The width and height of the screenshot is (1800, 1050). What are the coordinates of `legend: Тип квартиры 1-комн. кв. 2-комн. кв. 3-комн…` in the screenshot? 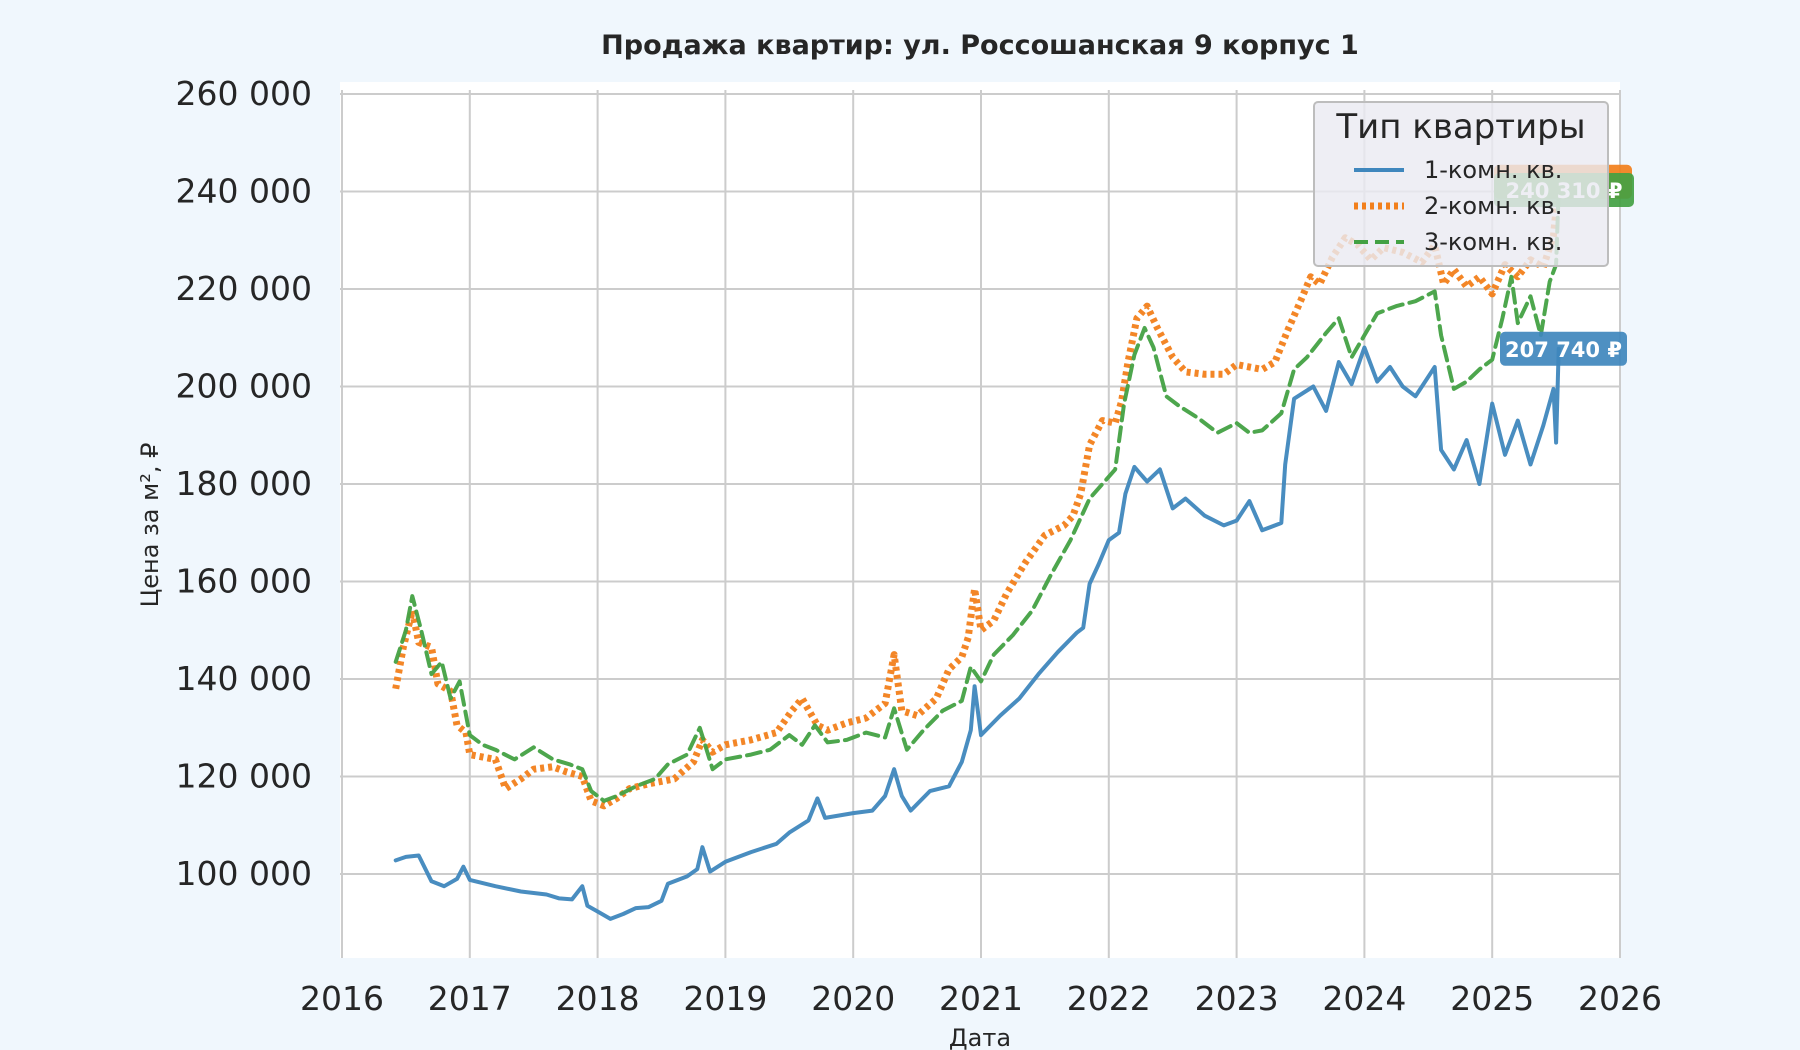 It's located at (1461, 184).